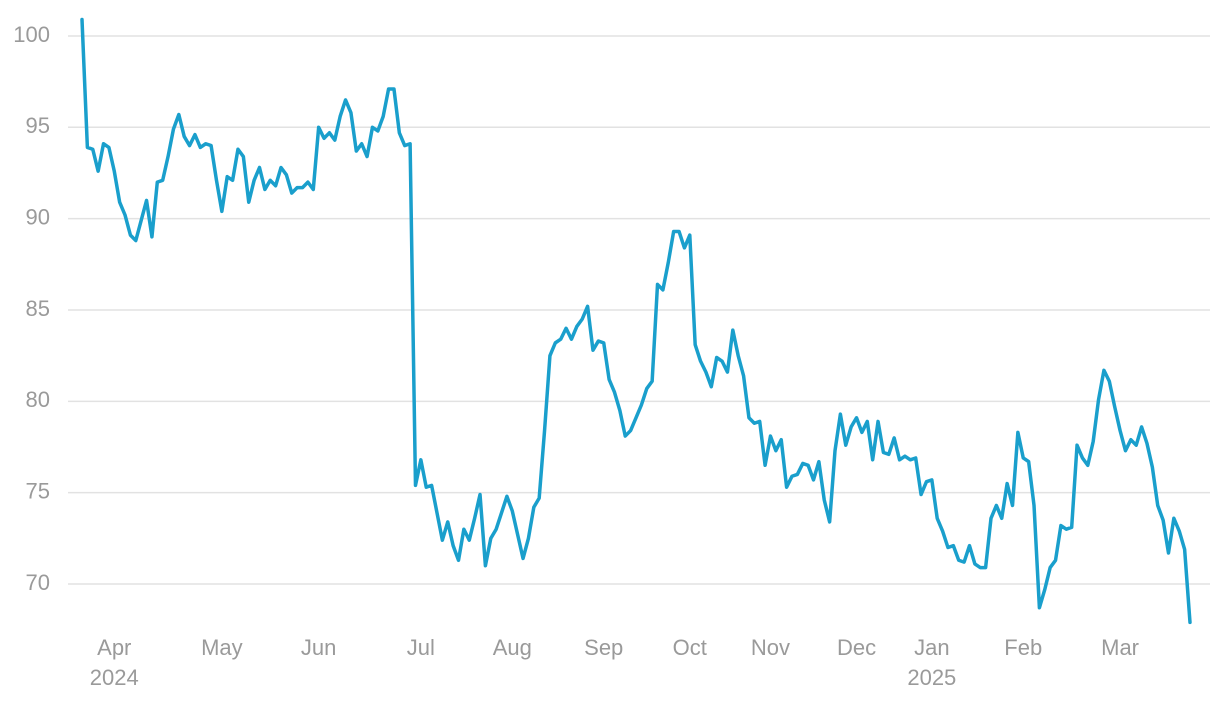  What do you see at coordinates (770, 647) in the screenshot?
I see `x-tick-label: Nov` at bounding box center [770, 647].